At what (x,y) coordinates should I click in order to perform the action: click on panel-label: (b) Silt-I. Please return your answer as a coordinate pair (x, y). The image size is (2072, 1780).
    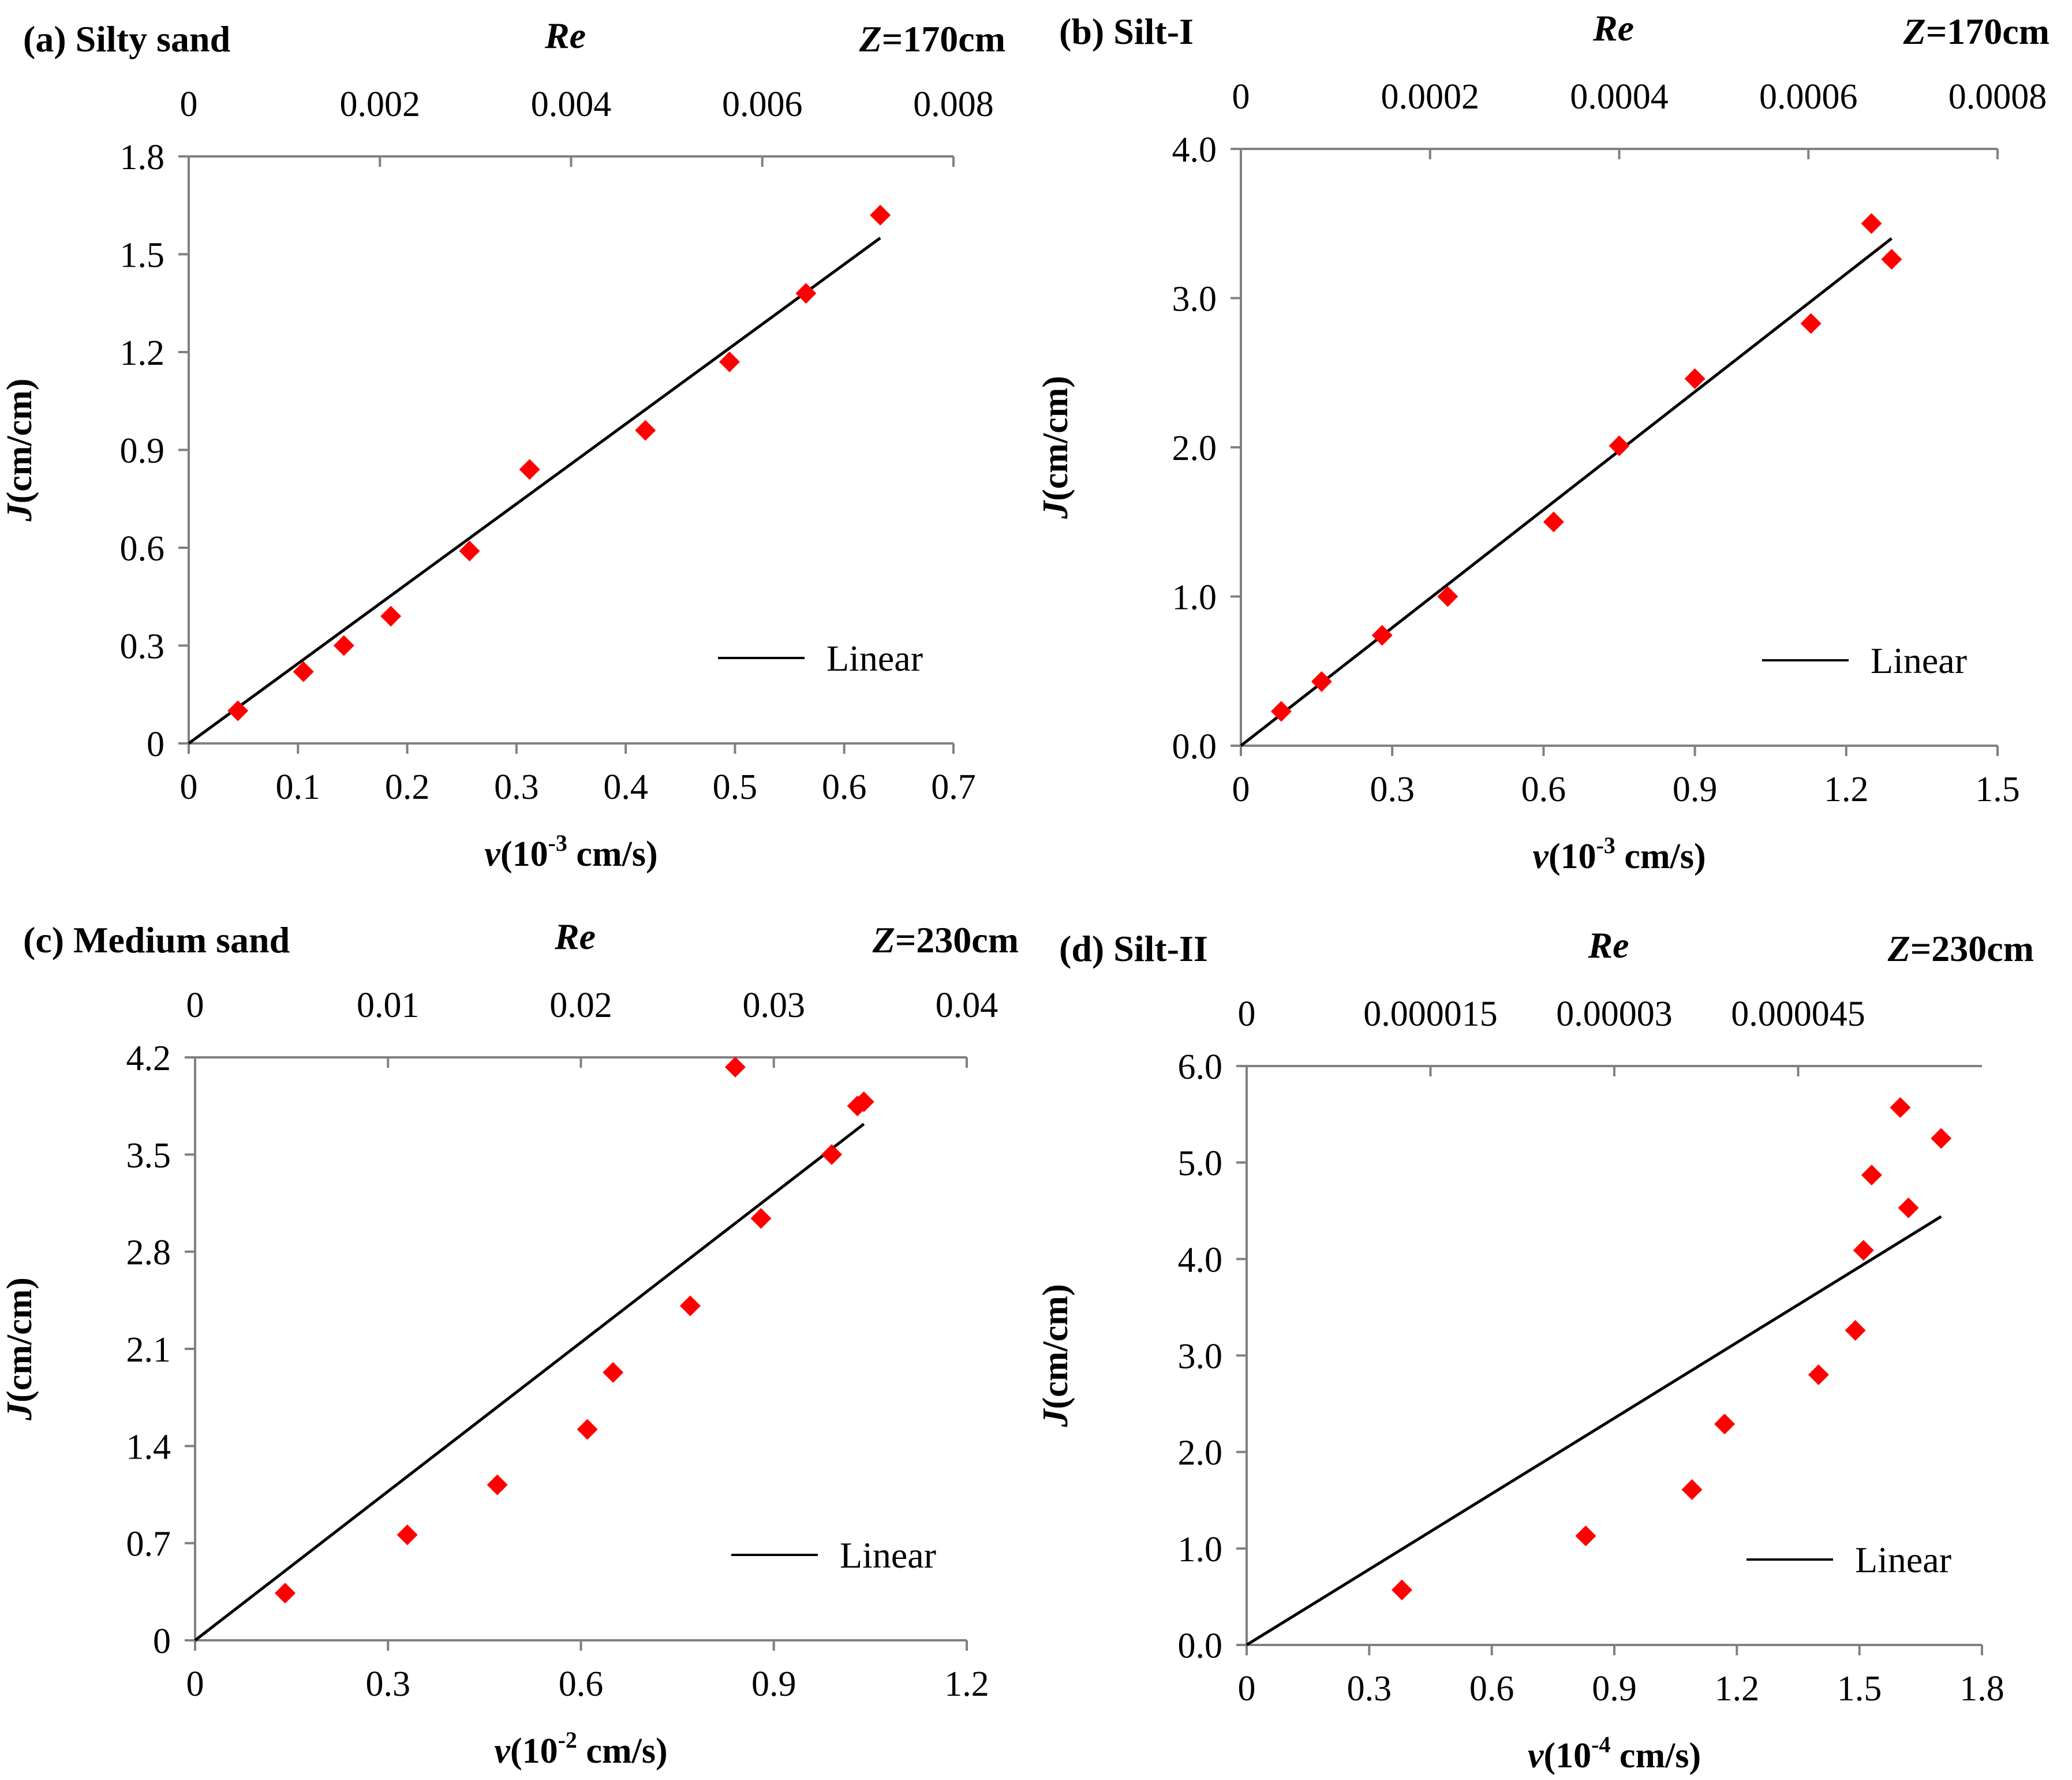
    Looking at the image, I should click on (1126, 31).